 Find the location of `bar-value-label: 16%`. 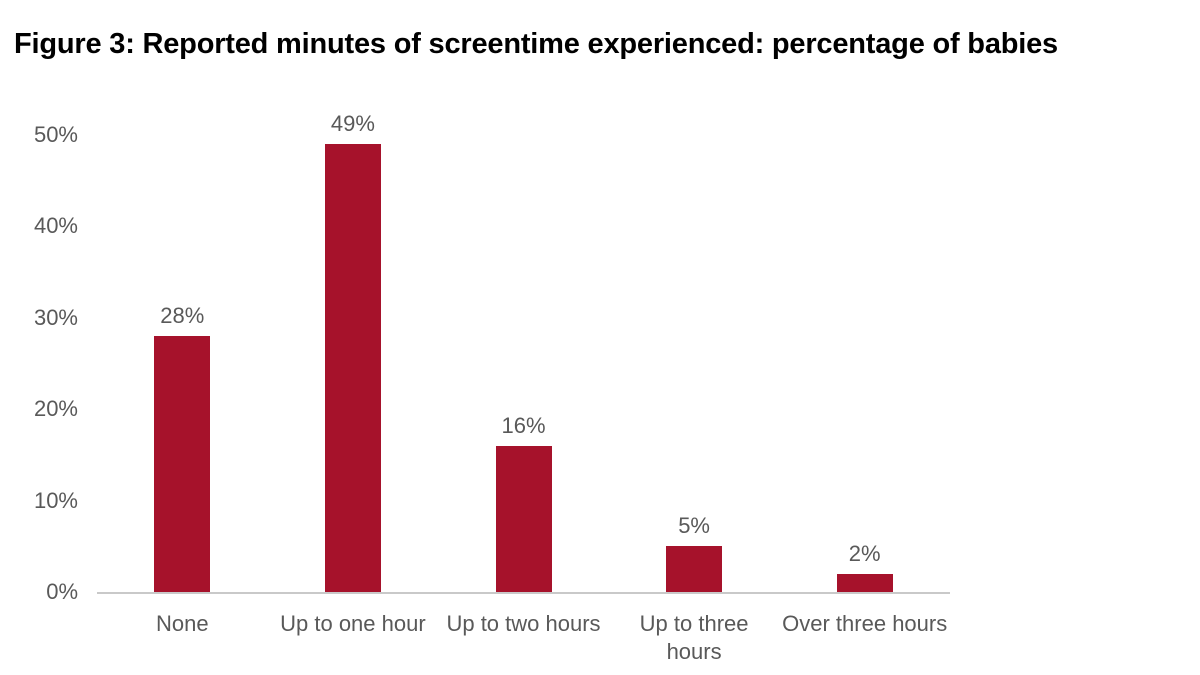

bar-value-label: 16% is located at coordinates (523, 425).